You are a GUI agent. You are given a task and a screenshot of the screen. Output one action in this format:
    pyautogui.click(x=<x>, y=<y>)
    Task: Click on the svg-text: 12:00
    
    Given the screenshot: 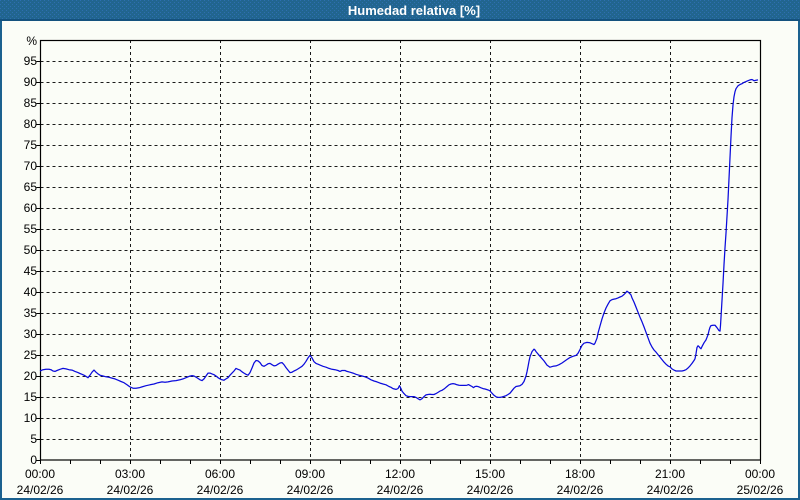 What is the action you would take?
    pyautogui.click(x=400, y=474)
    